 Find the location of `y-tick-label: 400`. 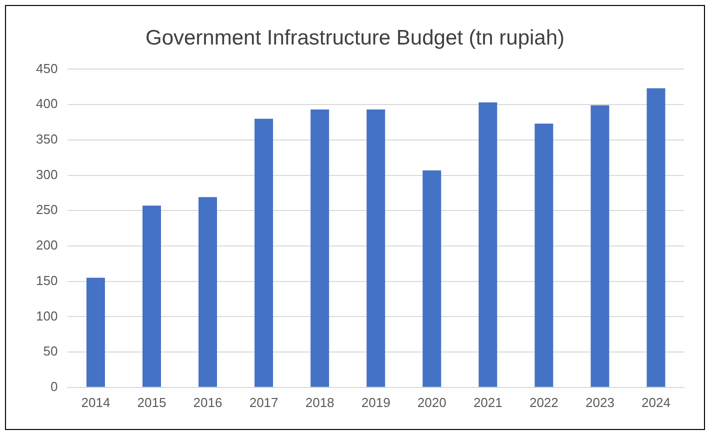

y-tick-label: 400 is located at coordinates (47, 104).